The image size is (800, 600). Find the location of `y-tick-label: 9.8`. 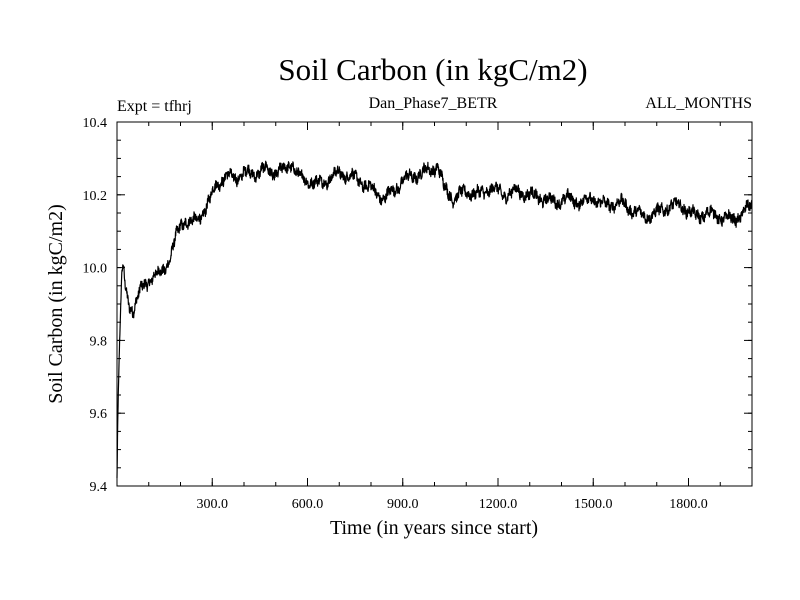

y-tick-label: 9.8 is located at coordinates (99, 341).